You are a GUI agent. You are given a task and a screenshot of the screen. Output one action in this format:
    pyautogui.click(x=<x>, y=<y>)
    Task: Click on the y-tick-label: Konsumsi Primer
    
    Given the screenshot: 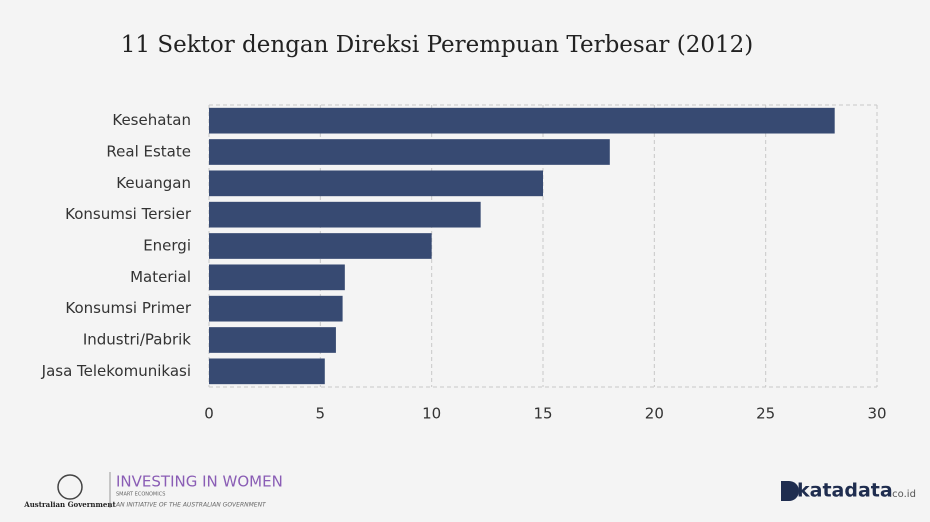 What is the action you would take?
    pyautogui.click(x=128, y=308)
    